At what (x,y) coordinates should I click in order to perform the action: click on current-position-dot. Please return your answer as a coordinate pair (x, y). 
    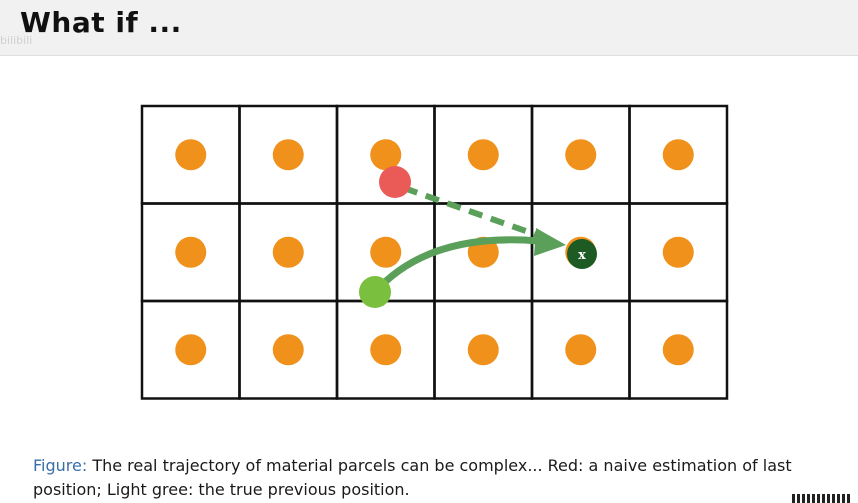
    Looking at the image, I should click on (582, 254).